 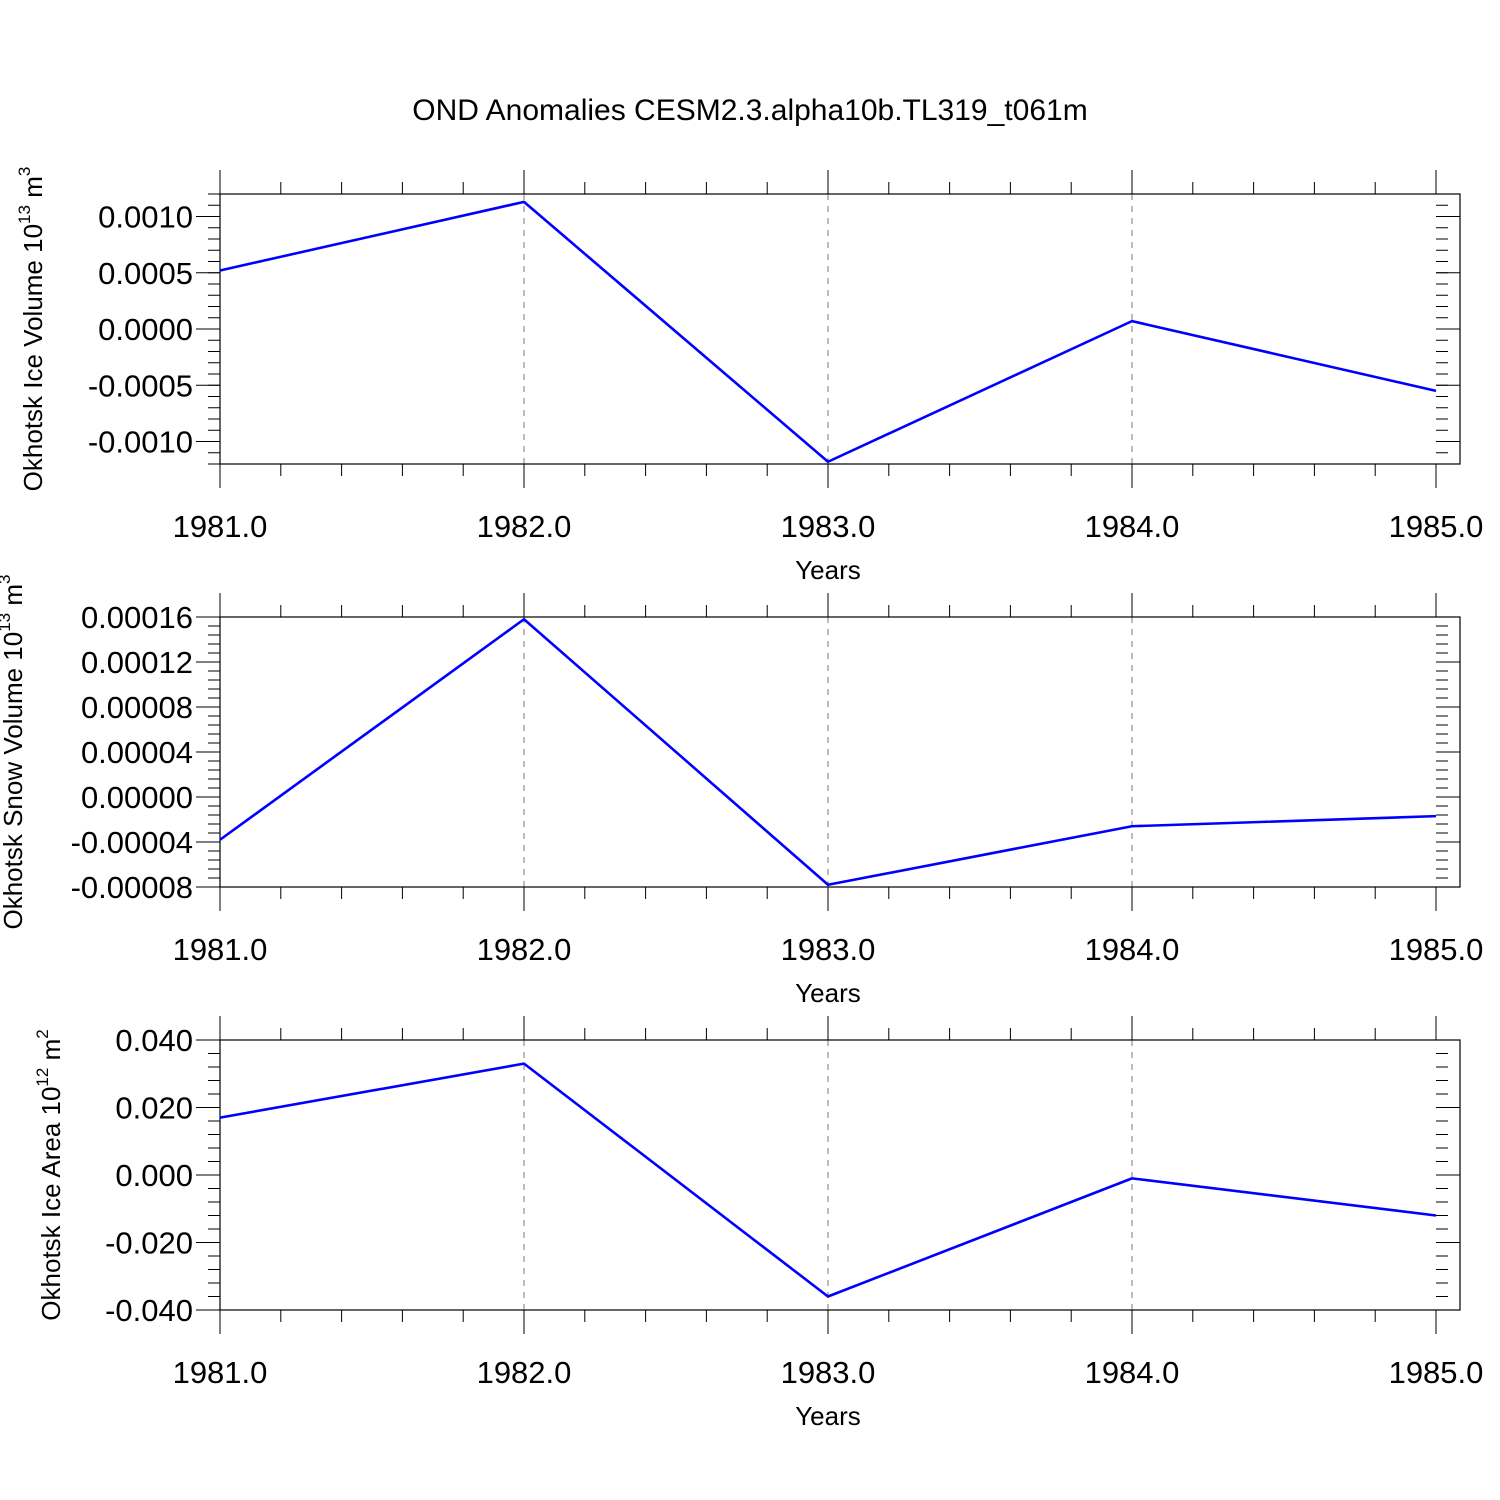 What do you see at coordinates (49, 1174) in the screenshot?
I see `y-axis-title: Okhotsk Ice Area 1012 m2` at bounding box center [49, 1174].